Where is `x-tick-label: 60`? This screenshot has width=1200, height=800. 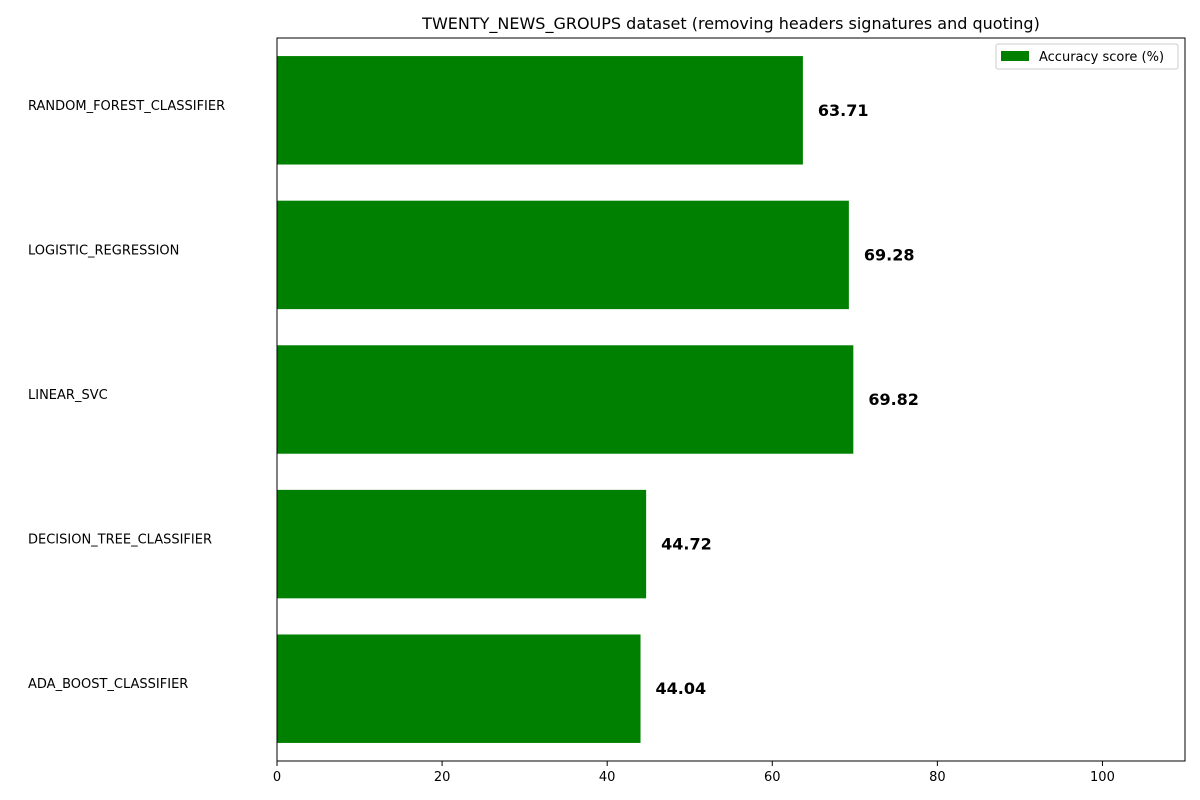 x-tick-label: 60 is located at coordinates (772, 777).